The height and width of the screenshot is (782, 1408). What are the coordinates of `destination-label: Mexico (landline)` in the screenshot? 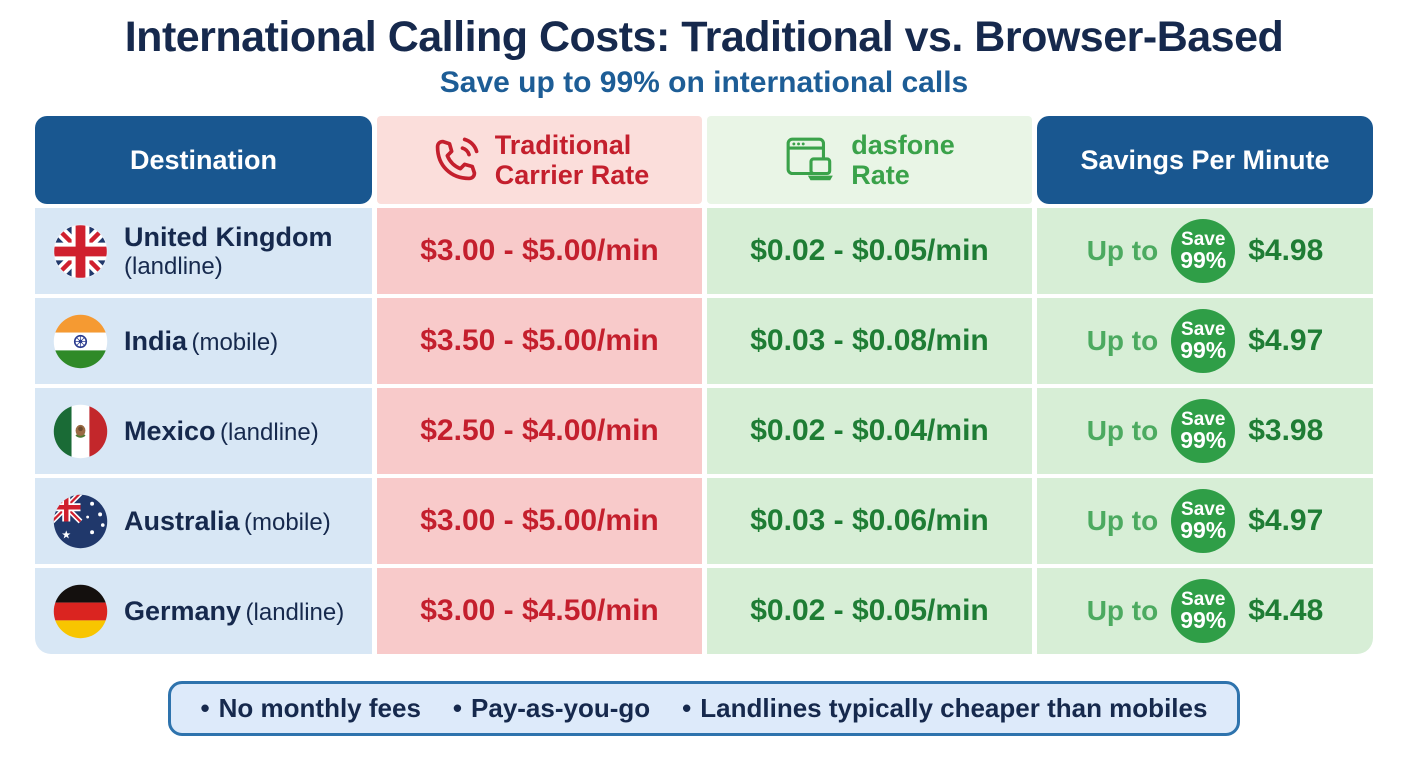 It's located at (221, 431).